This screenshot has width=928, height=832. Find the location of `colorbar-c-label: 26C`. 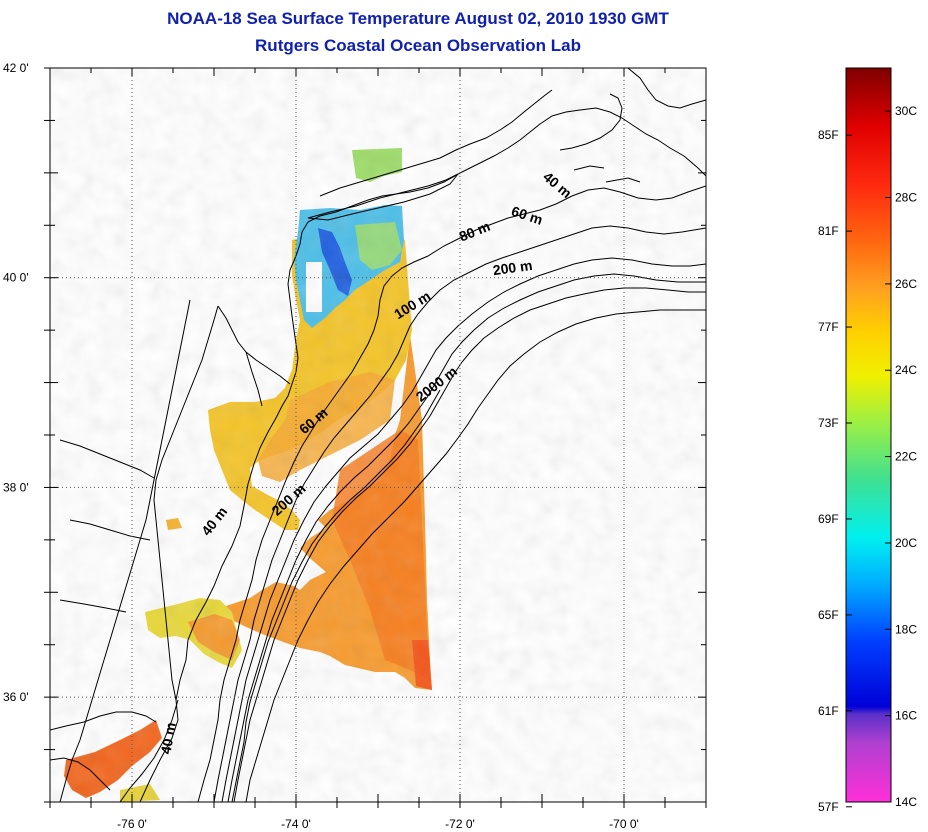

colorbar-c-label: 26C is located at coordinates (906, 284).